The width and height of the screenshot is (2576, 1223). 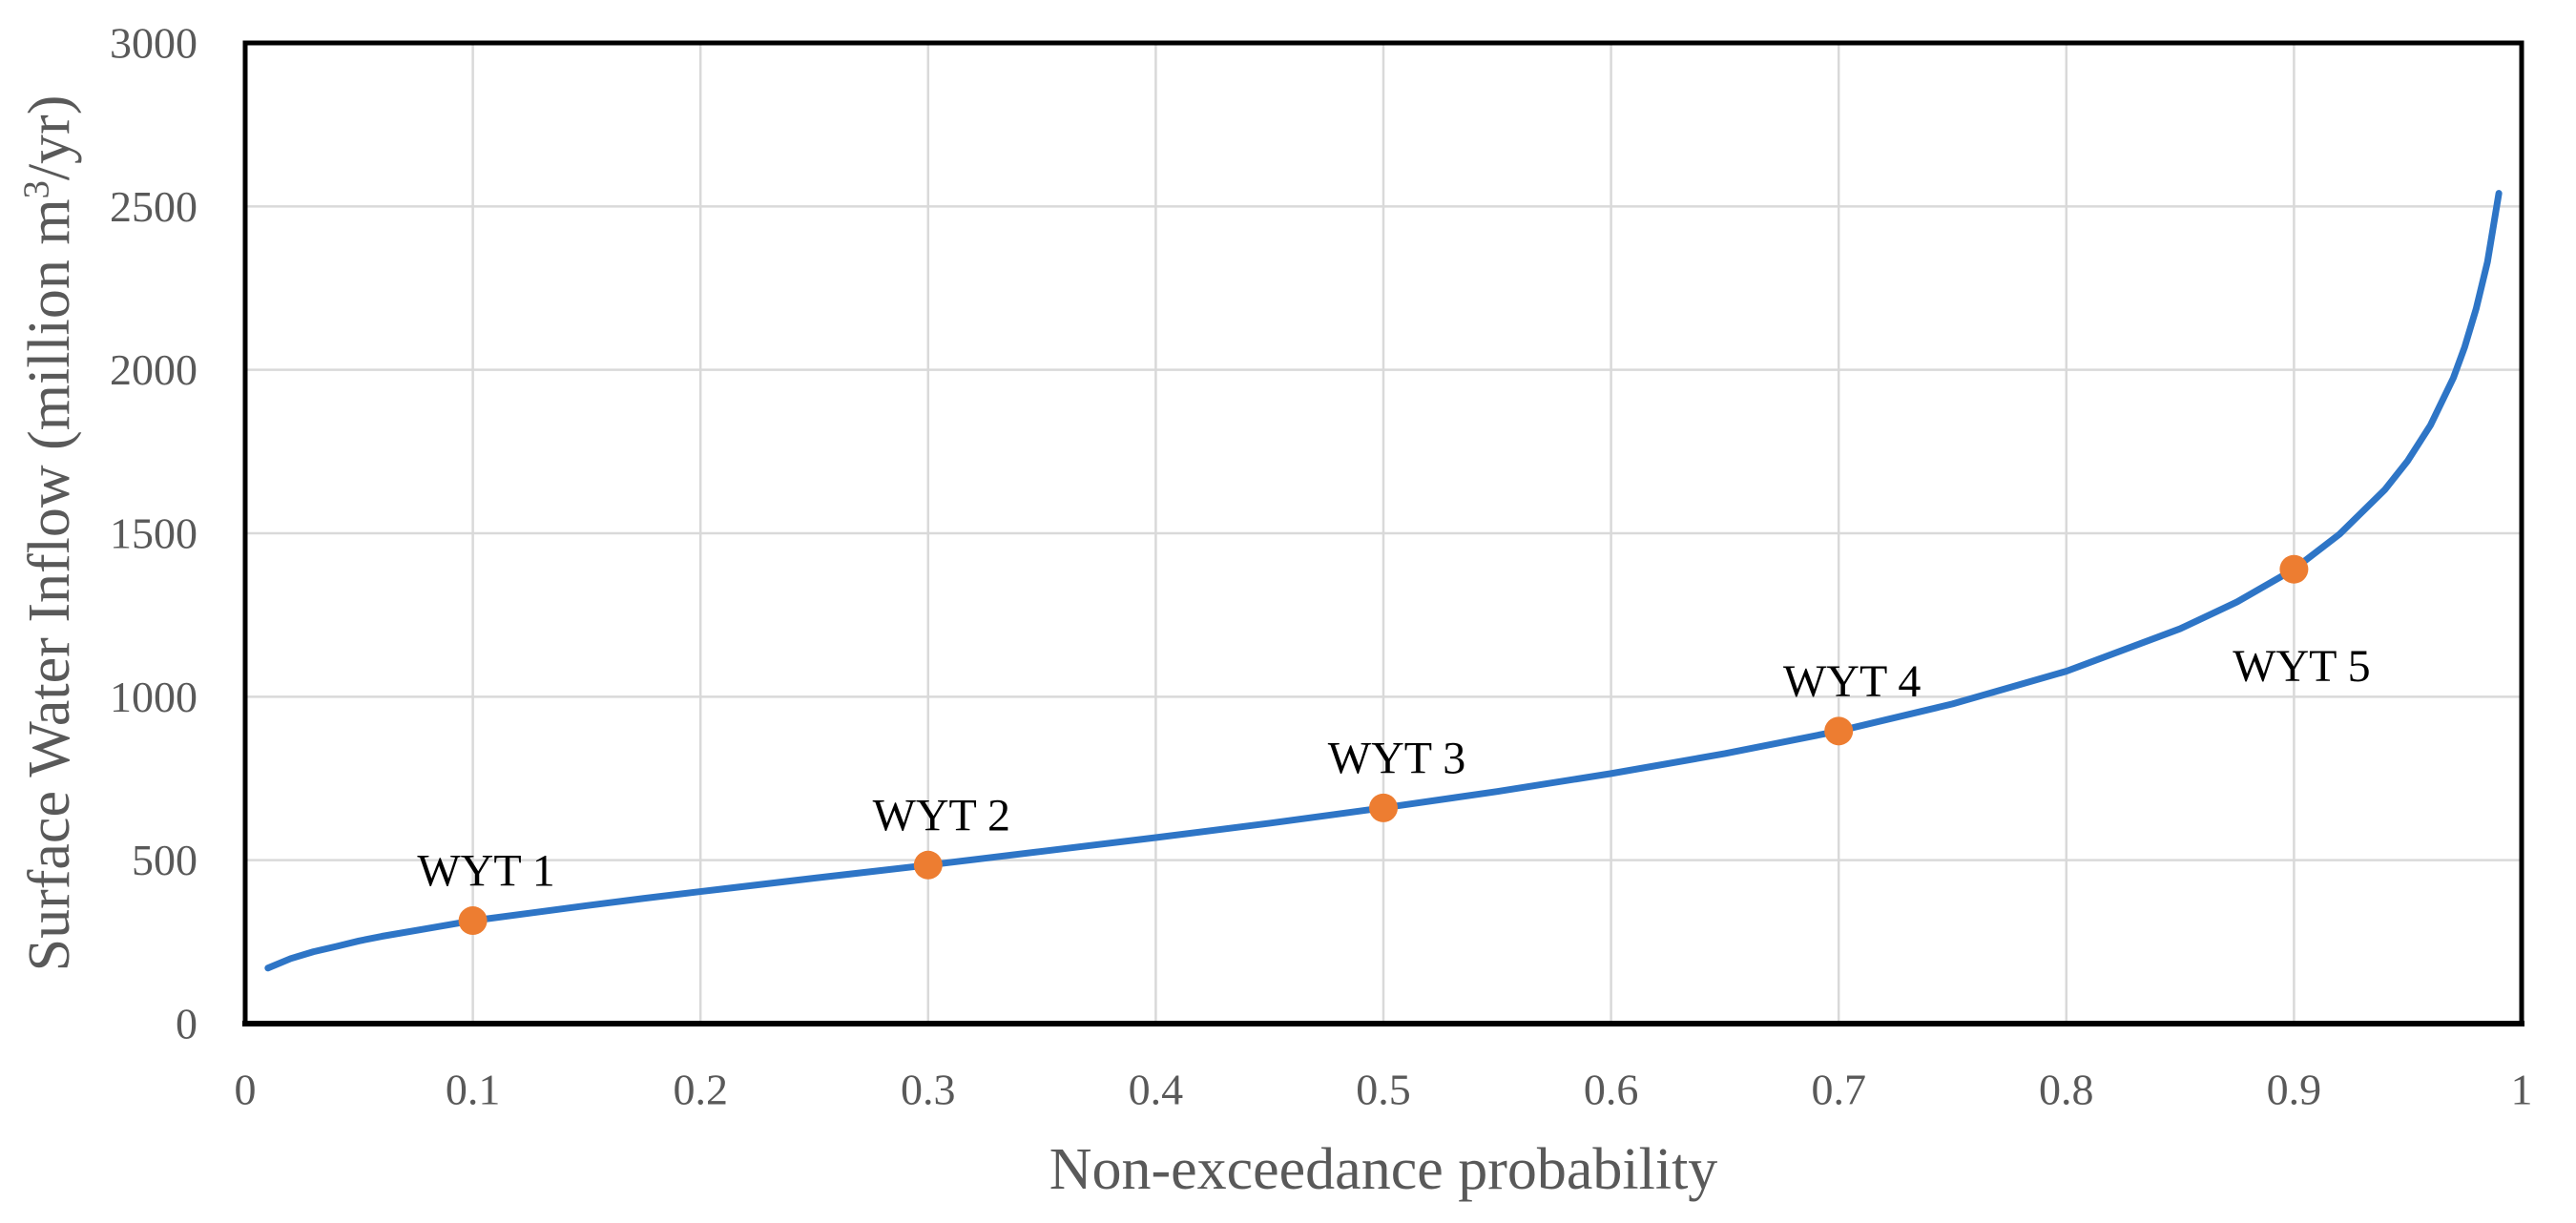 What do you see at coordinates (473, 1090) in the screenshot?
I see `x-tick-label-0.1: 0.1` at bounding box center [473, 1090].